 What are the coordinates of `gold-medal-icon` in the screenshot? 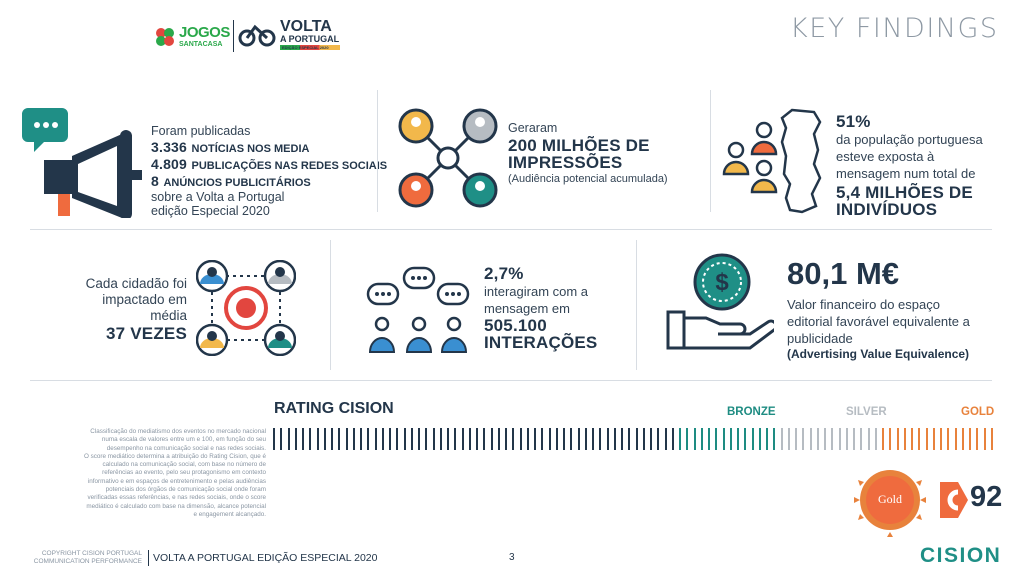 It's located at (890, 503).